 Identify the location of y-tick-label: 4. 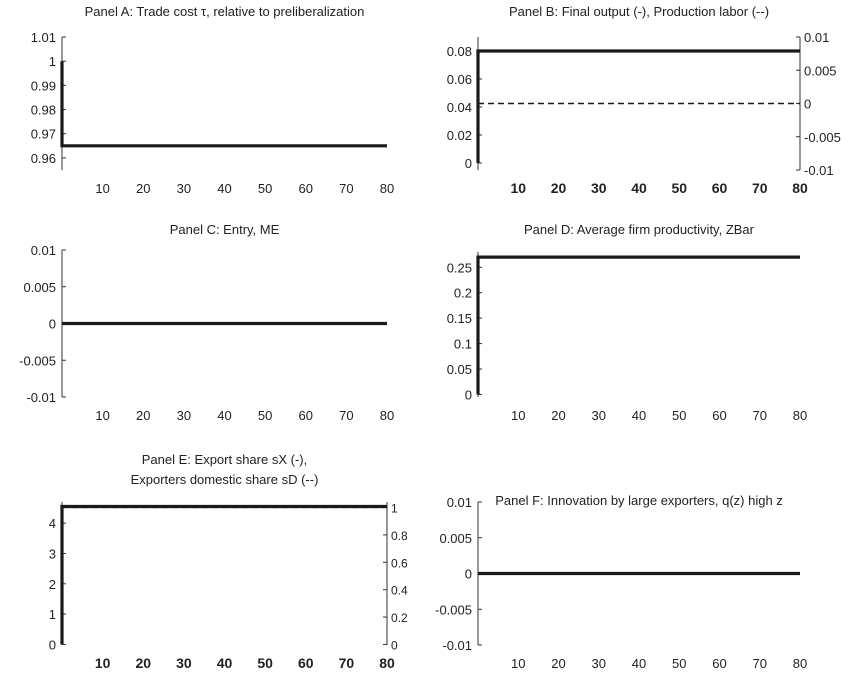
(52, 523).